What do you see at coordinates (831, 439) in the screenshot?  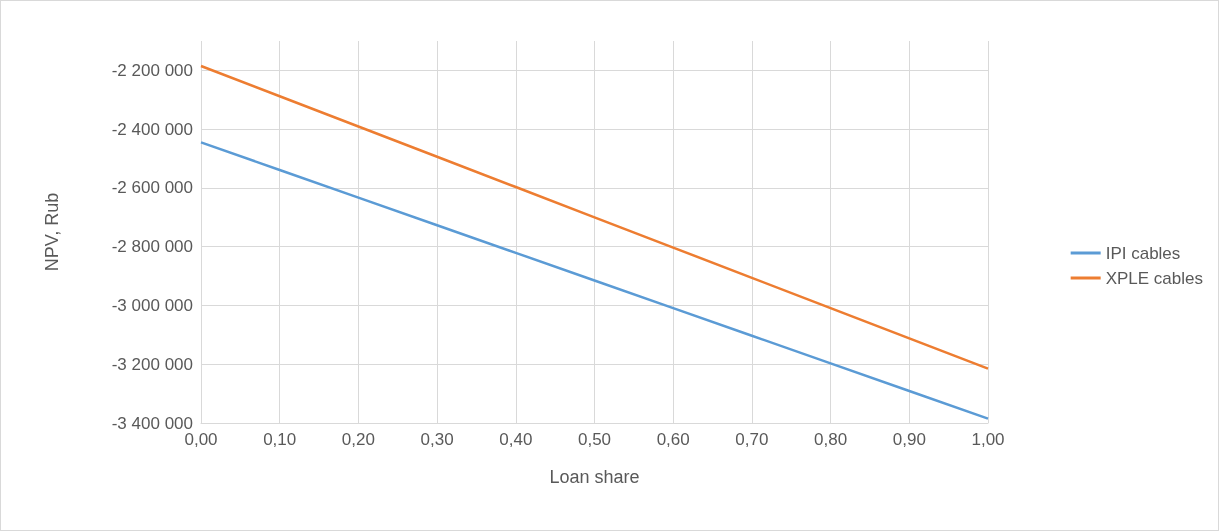 I see `x-tick-label: 0,80` at bounding box center [831, 439].